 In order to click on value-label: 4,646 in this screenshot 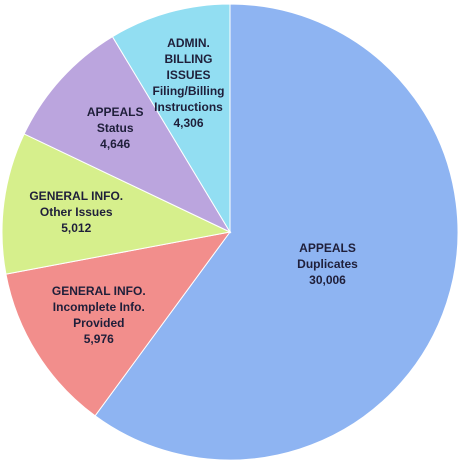, I will do `click(115, 143)`.